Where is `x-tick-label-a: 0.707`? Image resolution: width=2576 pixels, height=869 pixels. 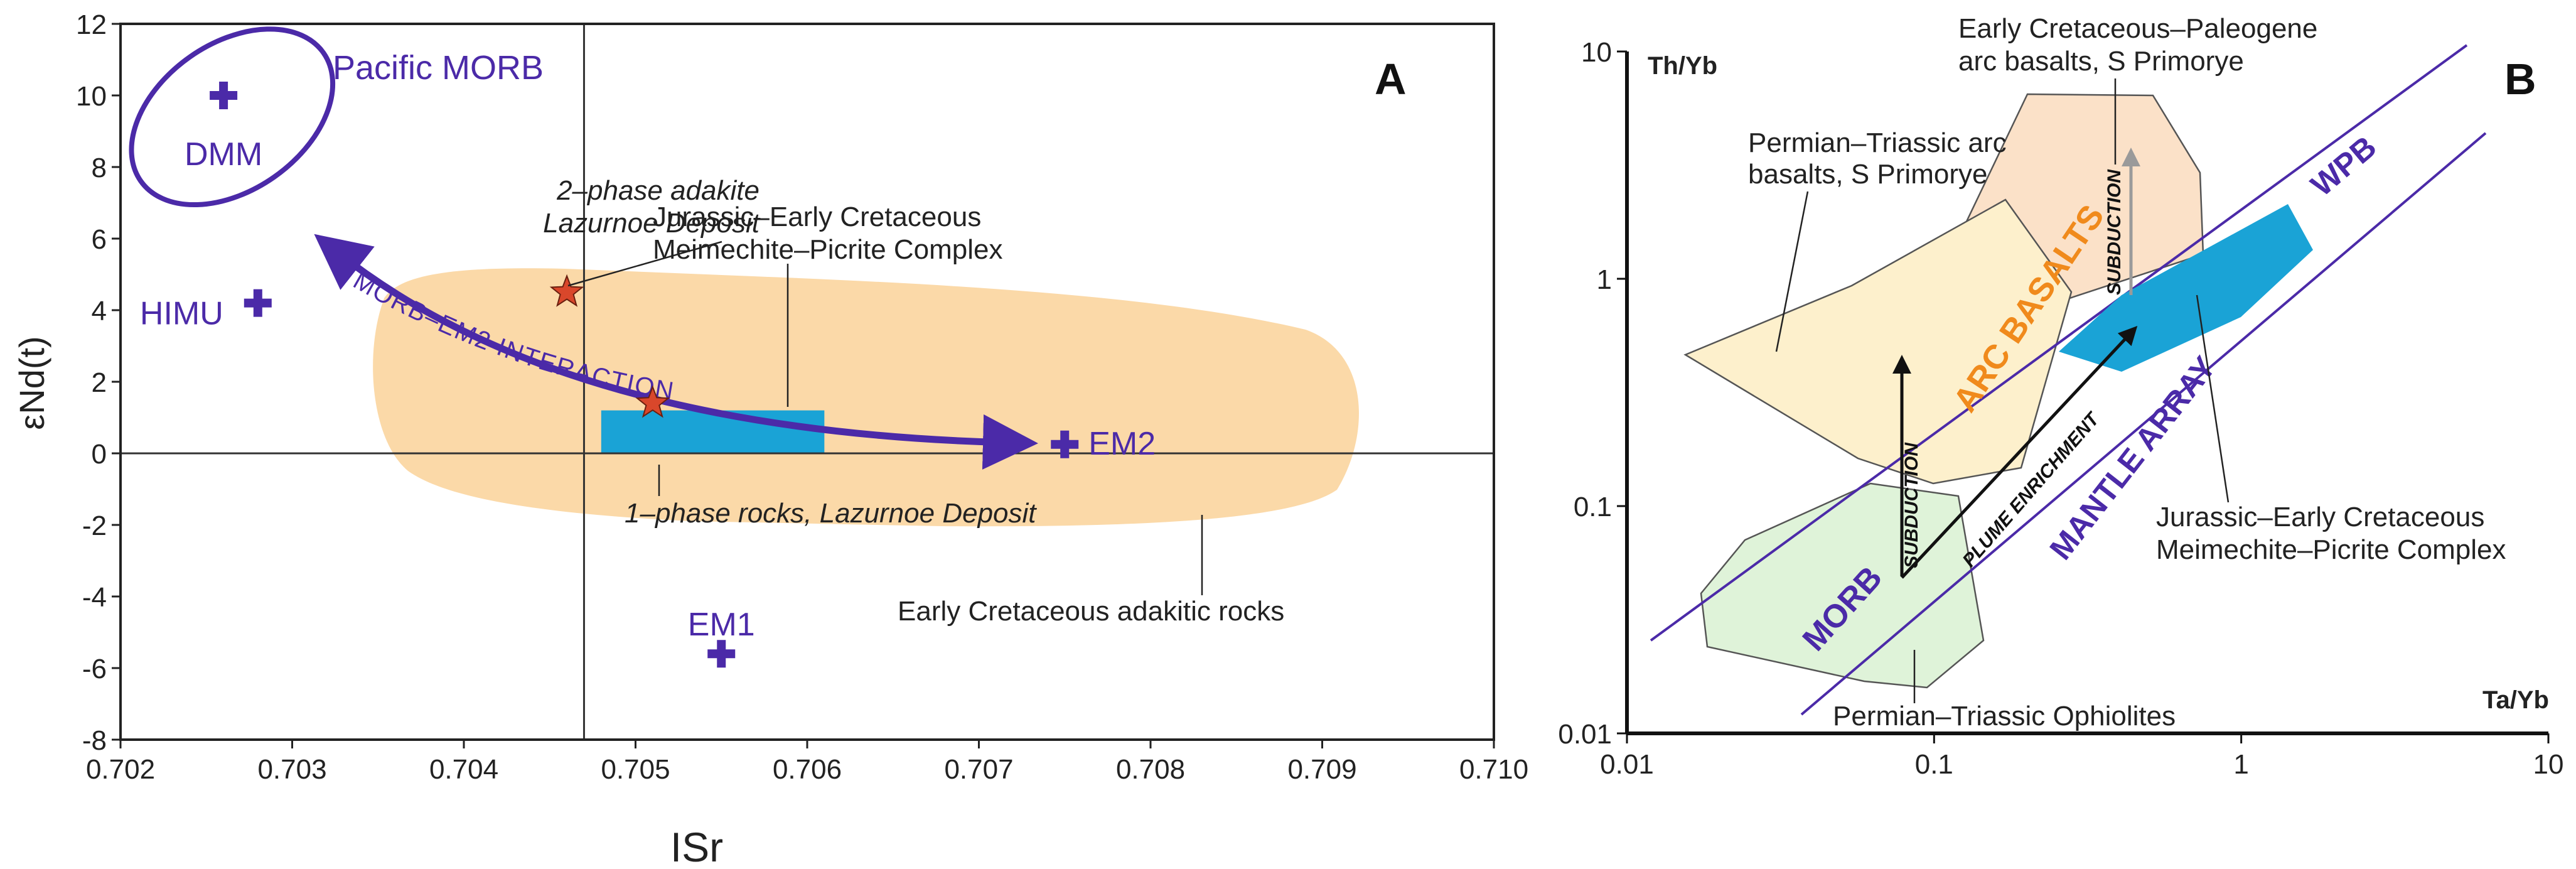
x-tick-label-a: 0.707 is located at coordinates (978, 769).